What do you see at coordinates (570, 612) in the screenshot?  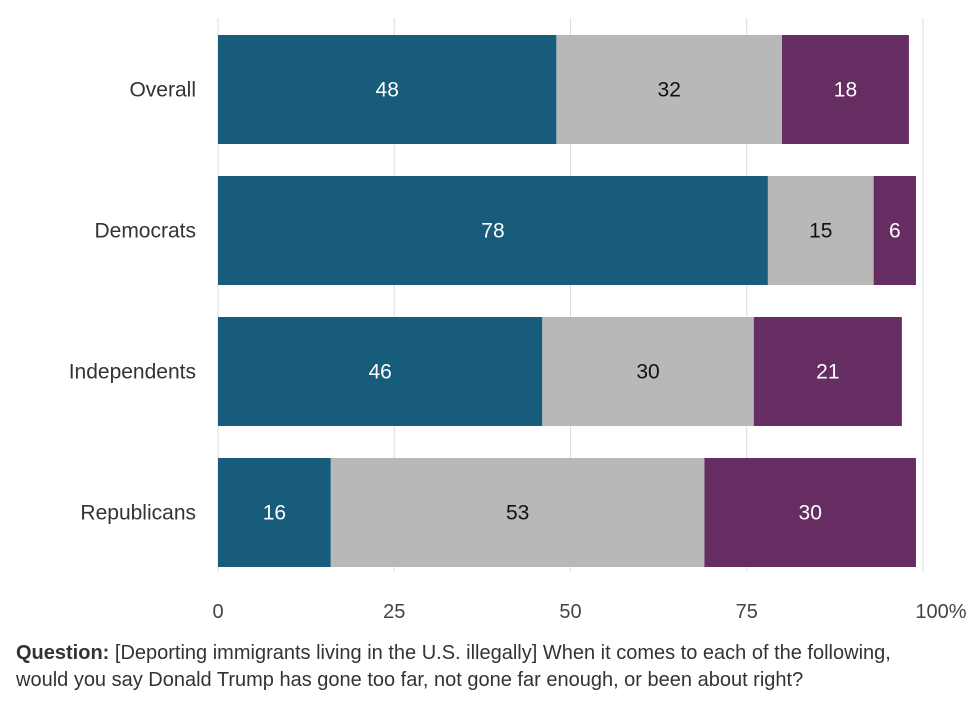 I see `x-tick-label: 50` at bounding box center [570, 612].